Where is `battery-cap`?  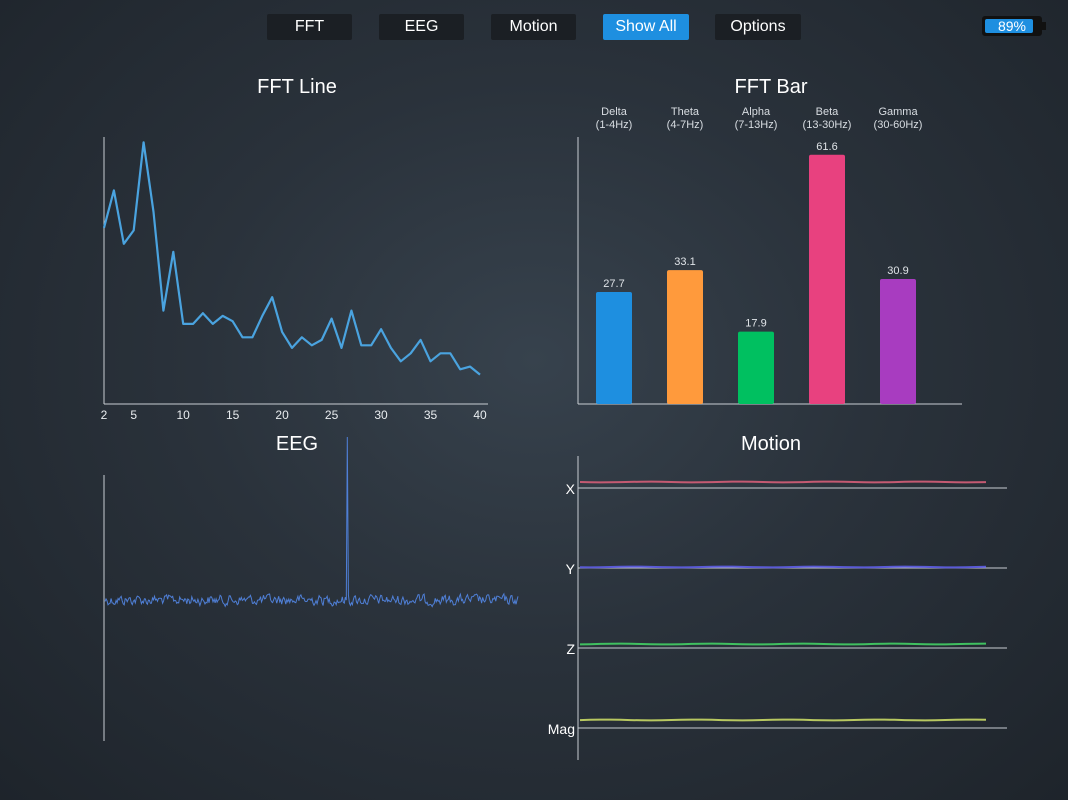
battery-cap is located at coordinates (1044, 26).